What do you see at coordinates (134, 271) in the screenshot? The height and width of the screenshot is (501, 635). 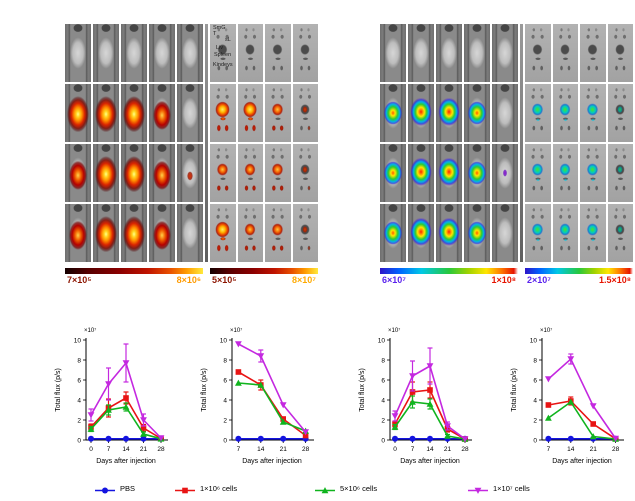 I see `colorbar-hot-invivo` at bounding box center [134, 271].